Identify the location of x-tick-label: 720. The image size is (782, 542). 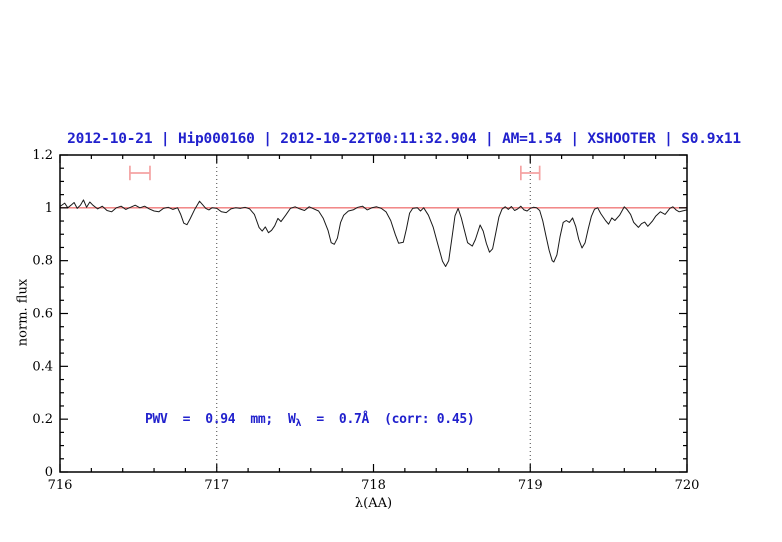
(687, 485).